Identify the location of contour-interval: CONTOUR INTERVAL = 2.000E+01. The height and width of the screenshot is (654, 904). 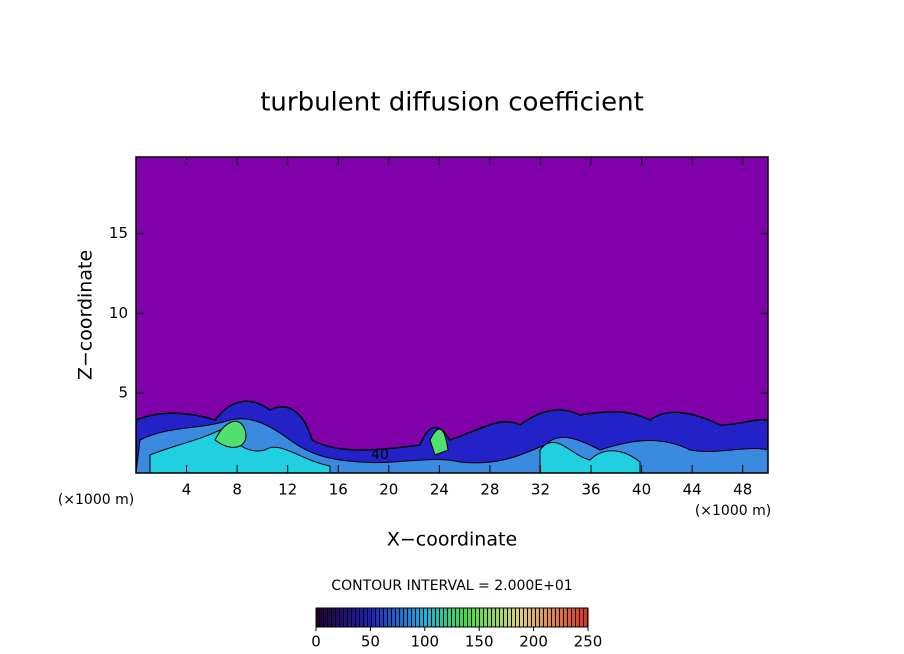
(451, 586).